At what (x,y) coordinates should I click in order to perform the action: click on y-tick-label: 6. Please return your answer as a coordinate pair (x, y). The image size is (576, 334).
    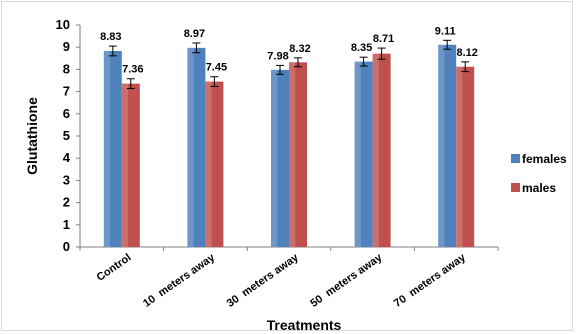
    Looking at the image, I should click on (66, 113).